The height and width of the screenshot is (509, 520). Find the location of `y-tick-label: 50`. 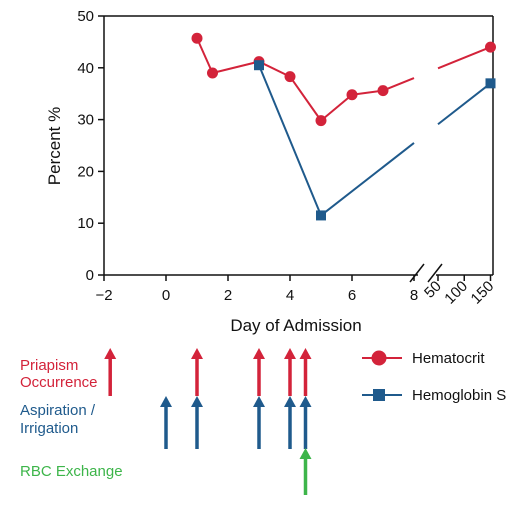

y-tick-label: 50 is located at coordinates (85, 16).